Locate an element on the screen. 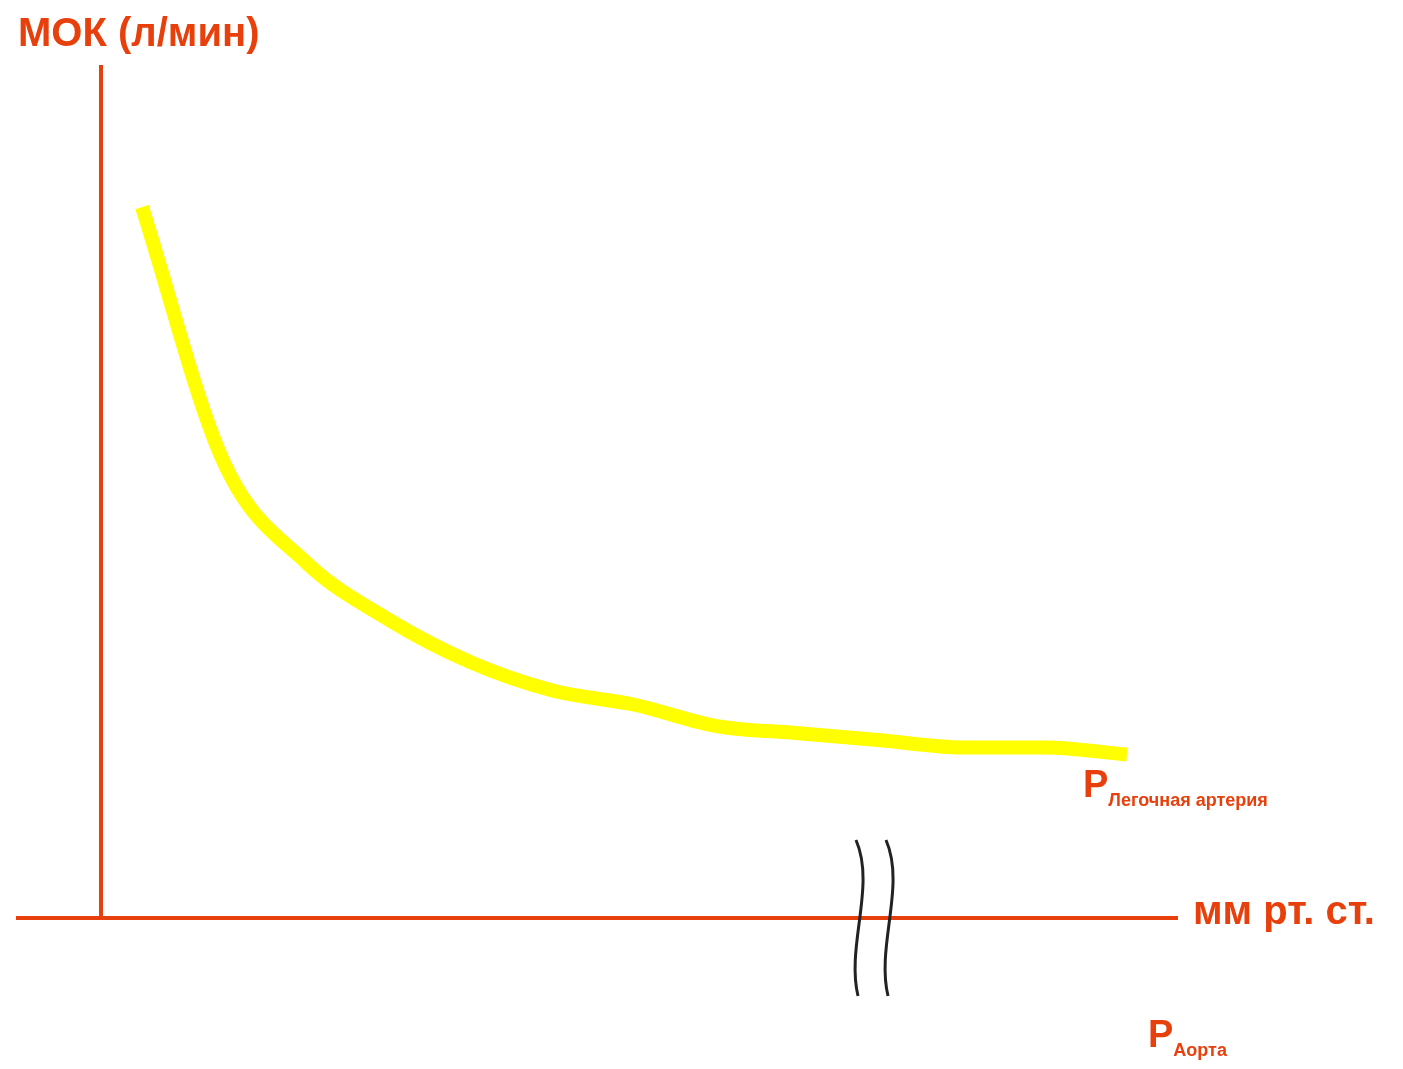 Image resolution: width=1403 pixels, height=1069 pixels. y-axis-title: МОК (л/мин) is located at coordinates (139, 32).